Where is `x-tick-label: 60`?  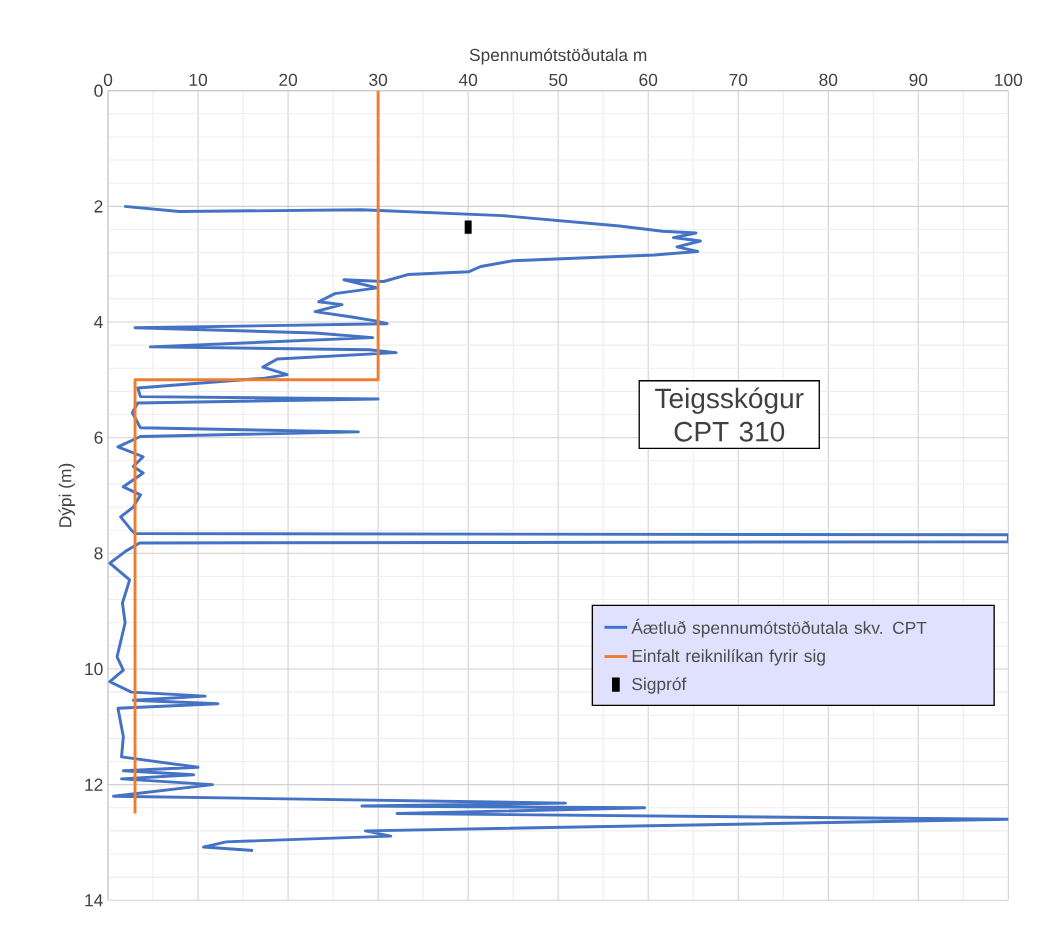
x-tick-label: 60 is located at coordinates (648, 80).